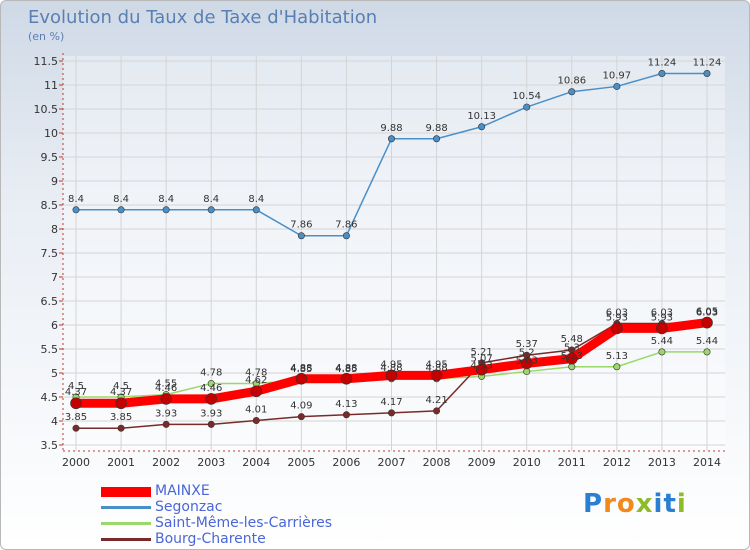 This screenshot has width=750, height=550. Describe the element at coordinates (46, 36) in the screenshot. I see `unit-label: (en %)` at that location.